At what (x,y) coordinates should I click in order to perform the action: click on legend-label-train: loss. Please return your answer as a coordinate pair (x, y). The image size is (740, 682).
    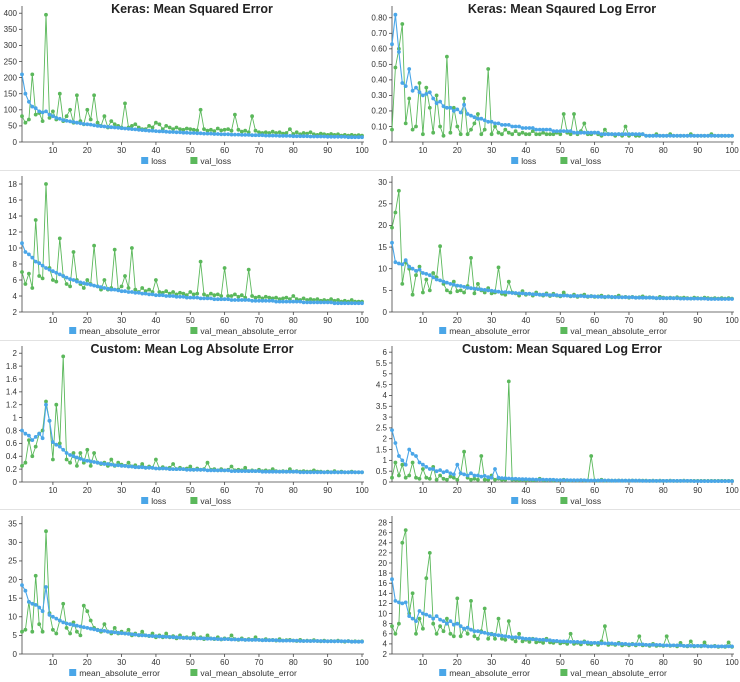
    Looking at the image, I should click on (528, 501).